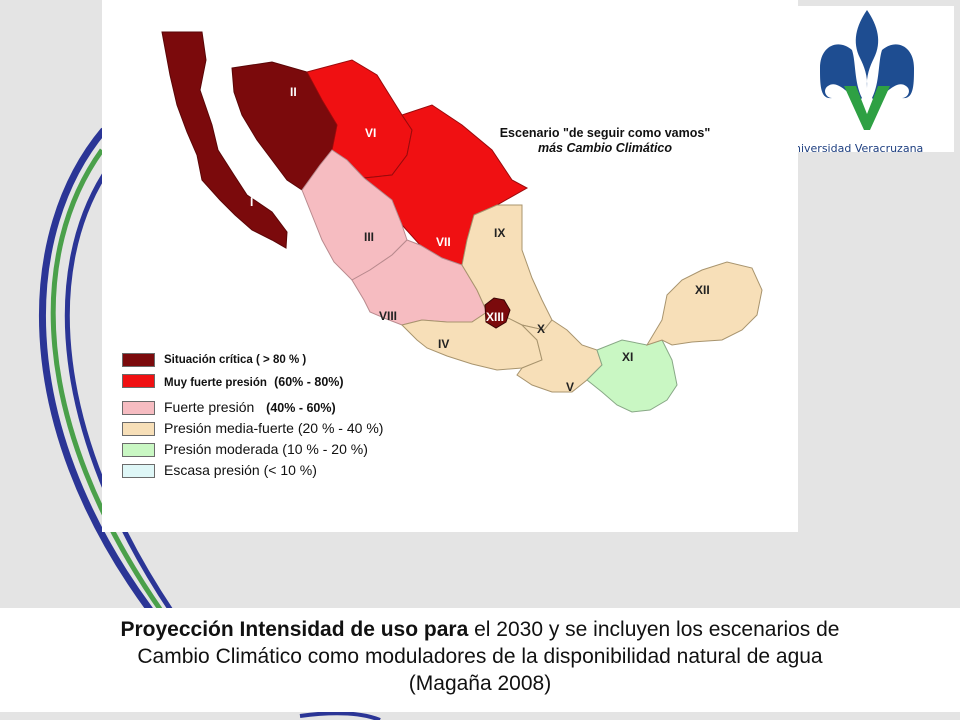 Image resolution: width=960 pixels, height=720 pixels. What do you see at coordinates (541, 329) in the screenshot?
I see `region-label-X: X` at bounding box center [541, 329].